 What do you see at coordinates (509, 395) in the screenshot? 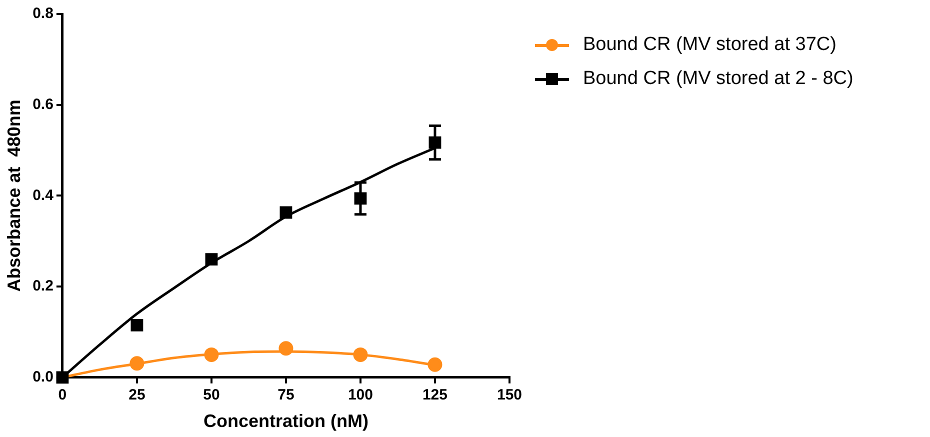
I see `x-tick-label: 150` at bounding box center [509, 395].